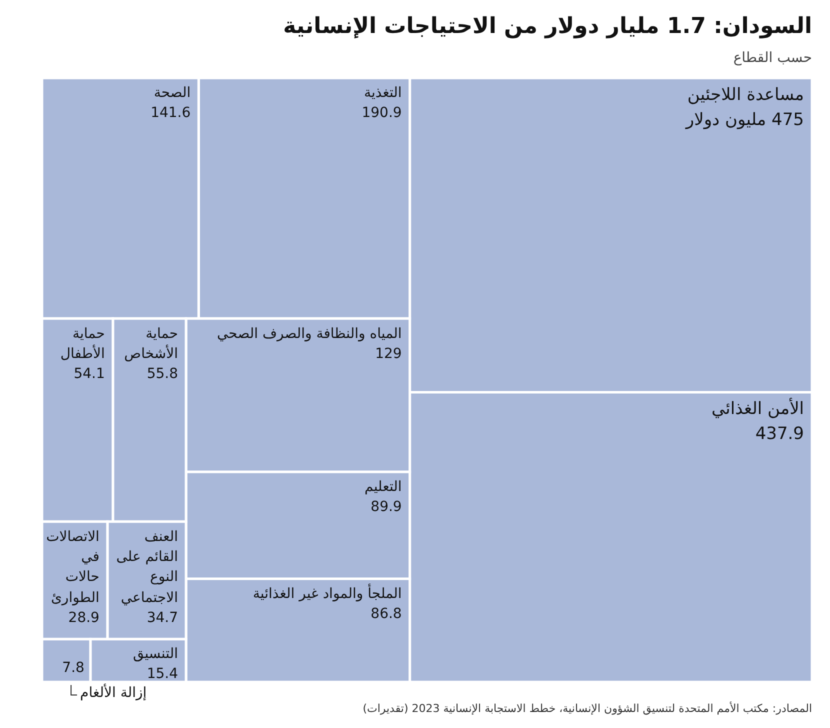  I want to click on category-label: الاتصالات في حالات الطوارئ, so click(73, 568).